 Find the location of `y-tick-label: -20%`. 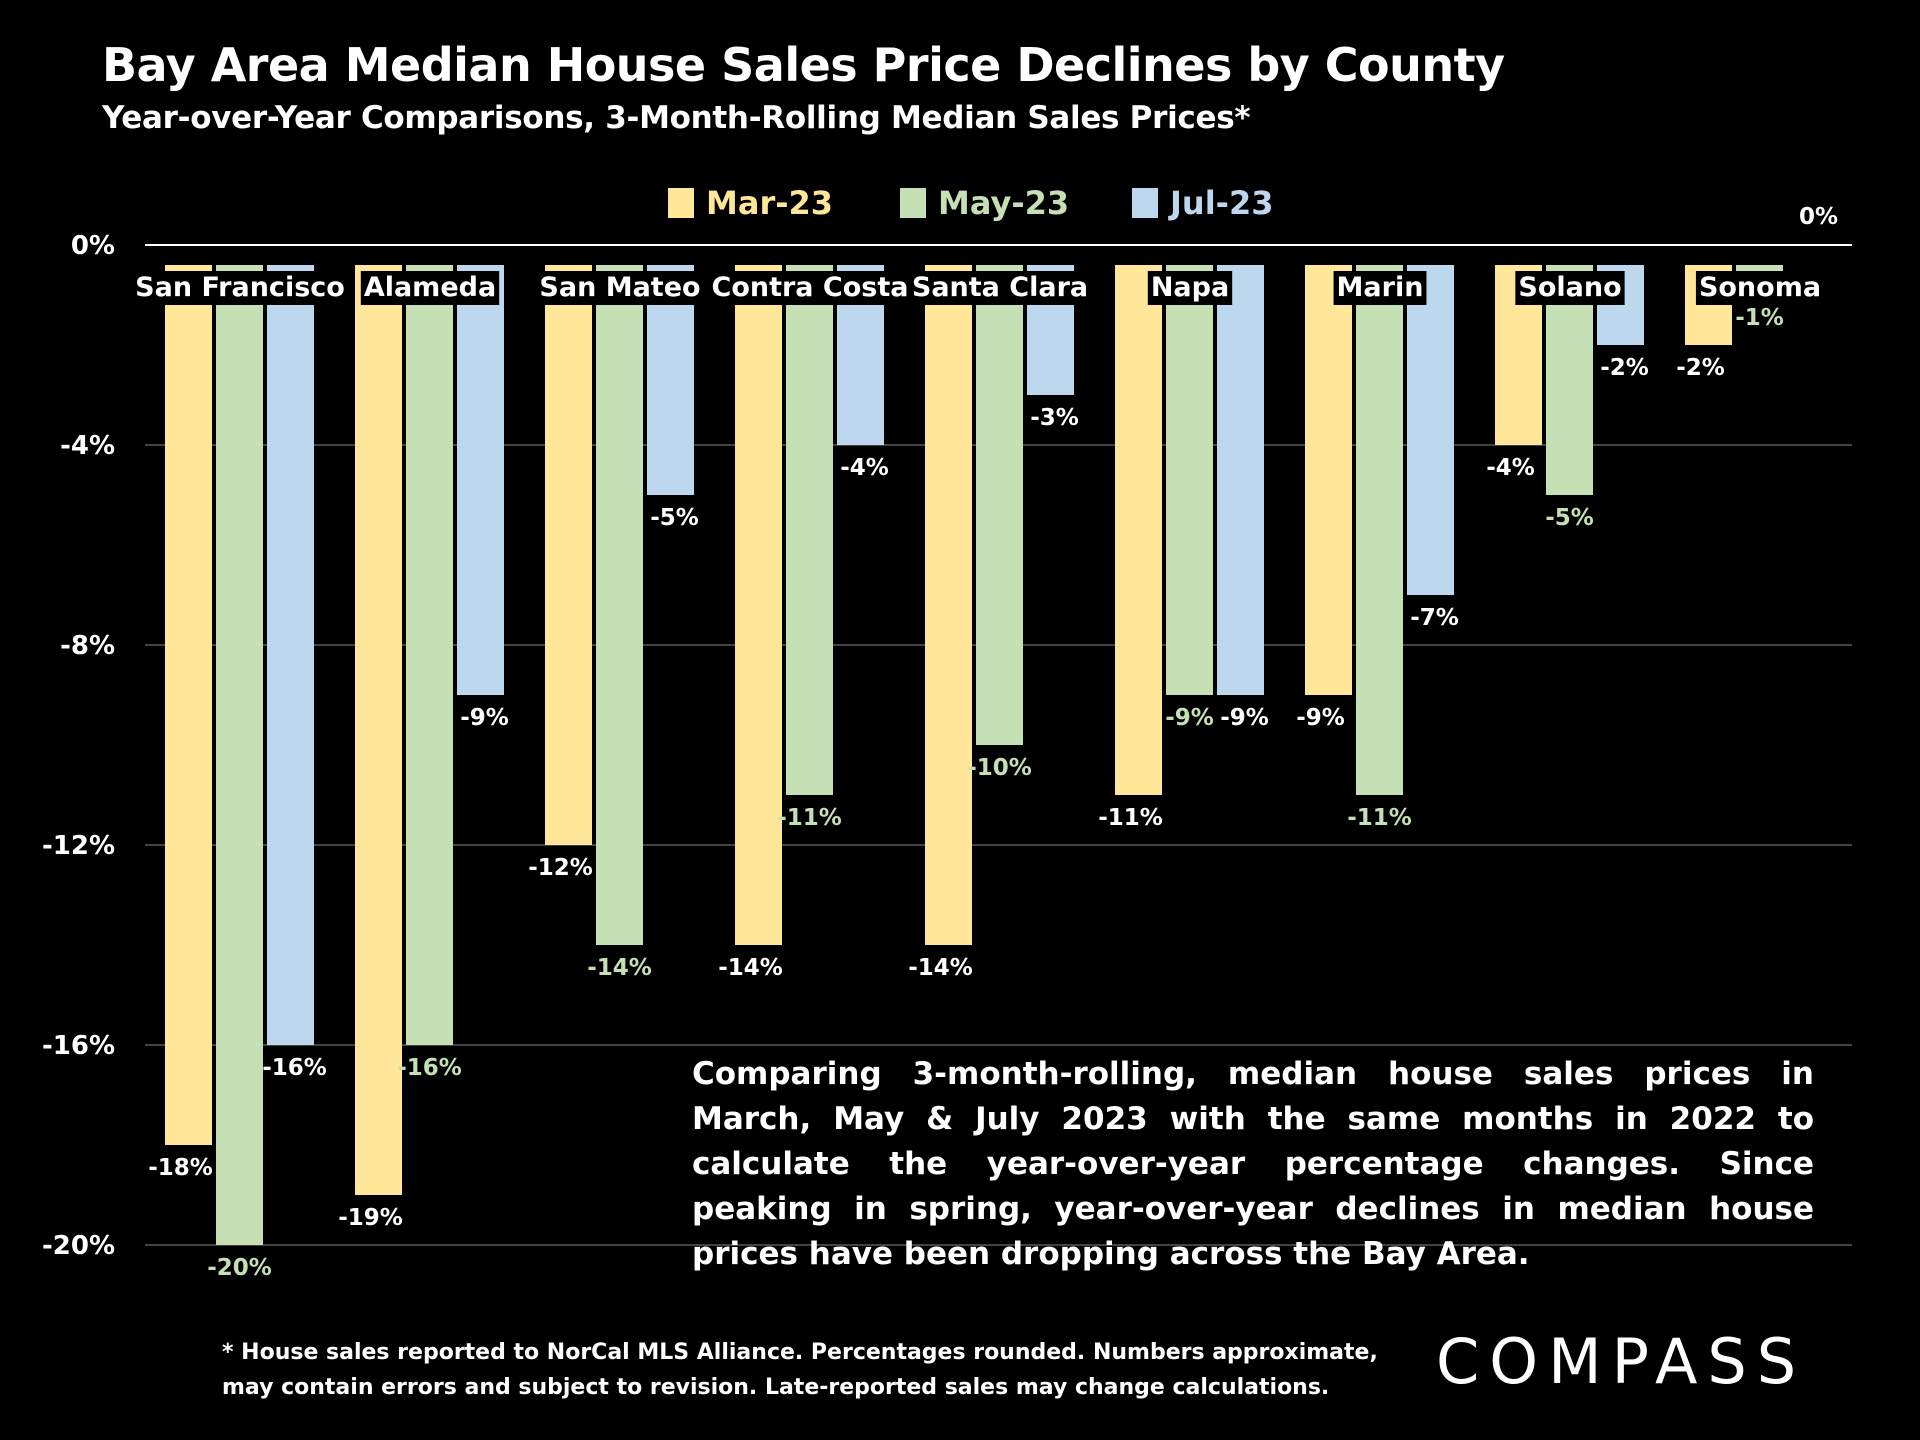

y-tick-label: -20% is located at coordinates (78, 1246).